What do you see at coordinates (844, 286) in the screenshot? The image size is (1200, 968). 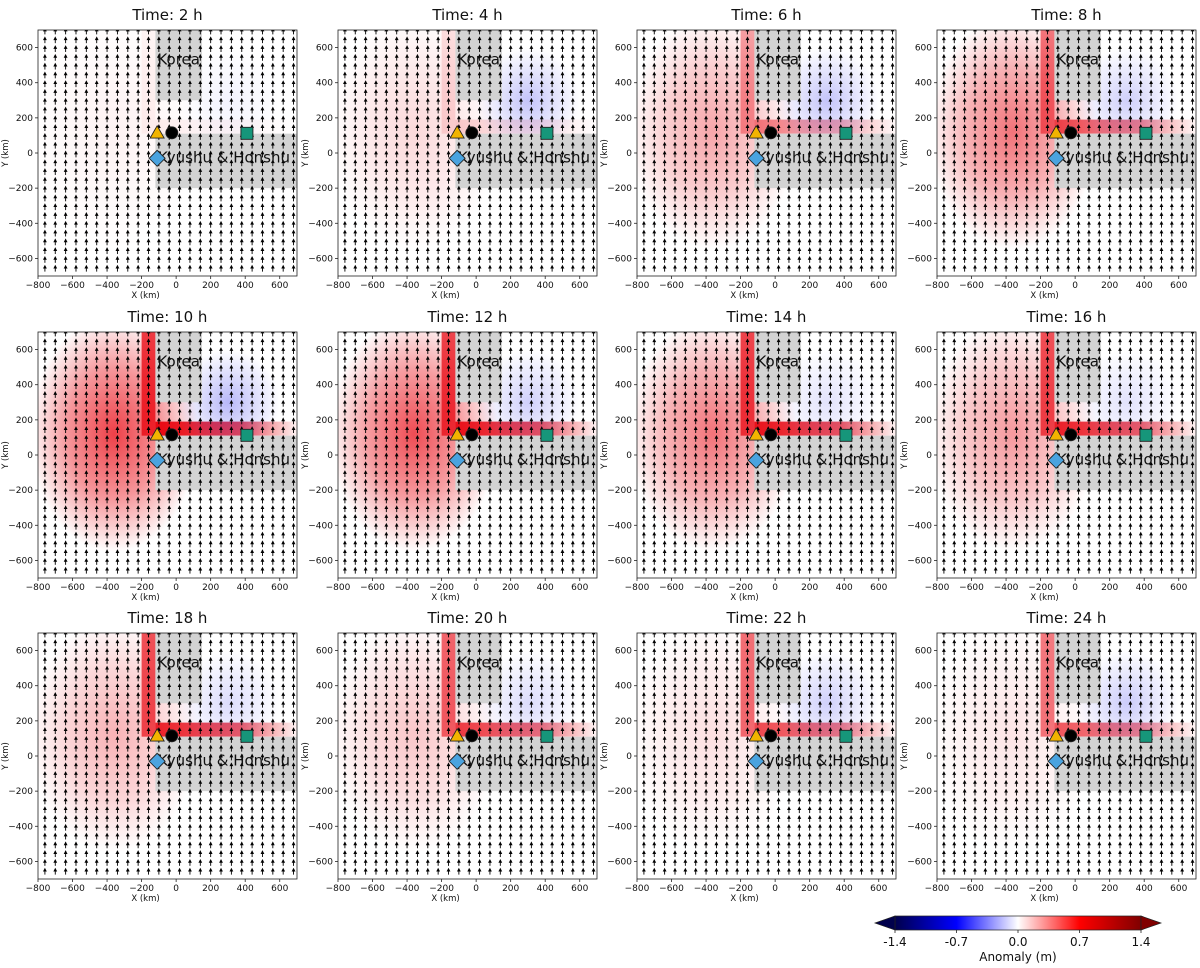 I see `x-tick-label: 400` at bounding box center [844, 286].